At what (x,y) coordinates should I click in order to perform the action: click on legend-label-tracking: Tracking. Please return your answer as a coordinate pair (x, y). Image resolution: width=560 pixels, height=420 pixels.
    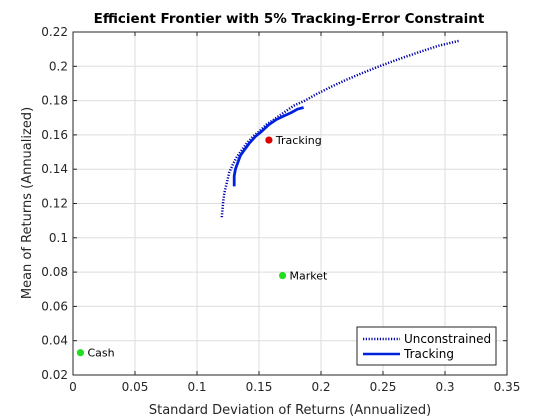
    Looking at the image, I should click on (428, 354).